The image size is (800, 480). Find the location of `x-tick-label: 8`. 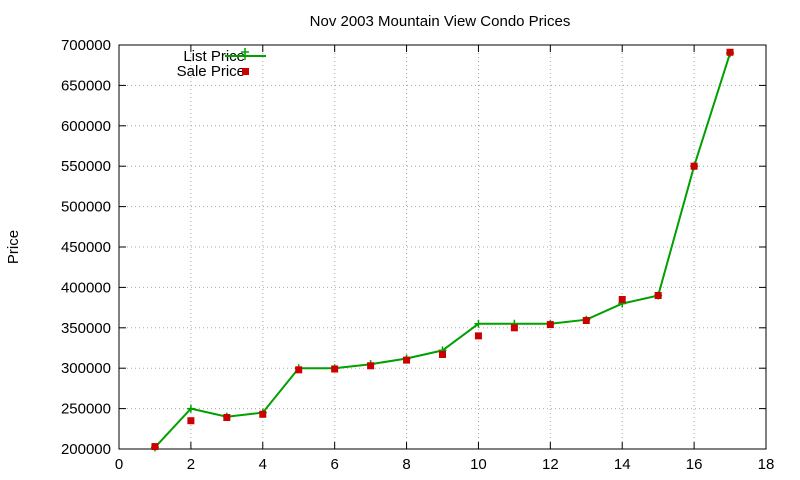

x-tick-label: 8 is located at coordinates (406, 464).